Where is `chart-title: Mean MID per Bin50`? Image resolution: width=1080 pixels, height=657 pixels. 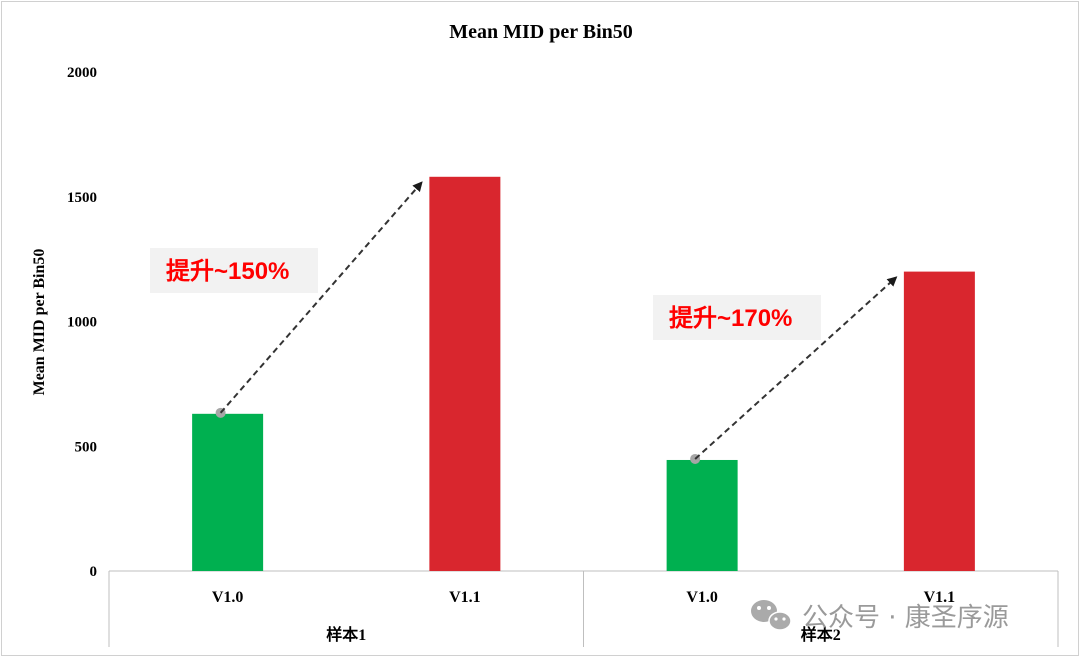
chart-title: Mean MID per Bin50 is located at coordinates (541, 32).